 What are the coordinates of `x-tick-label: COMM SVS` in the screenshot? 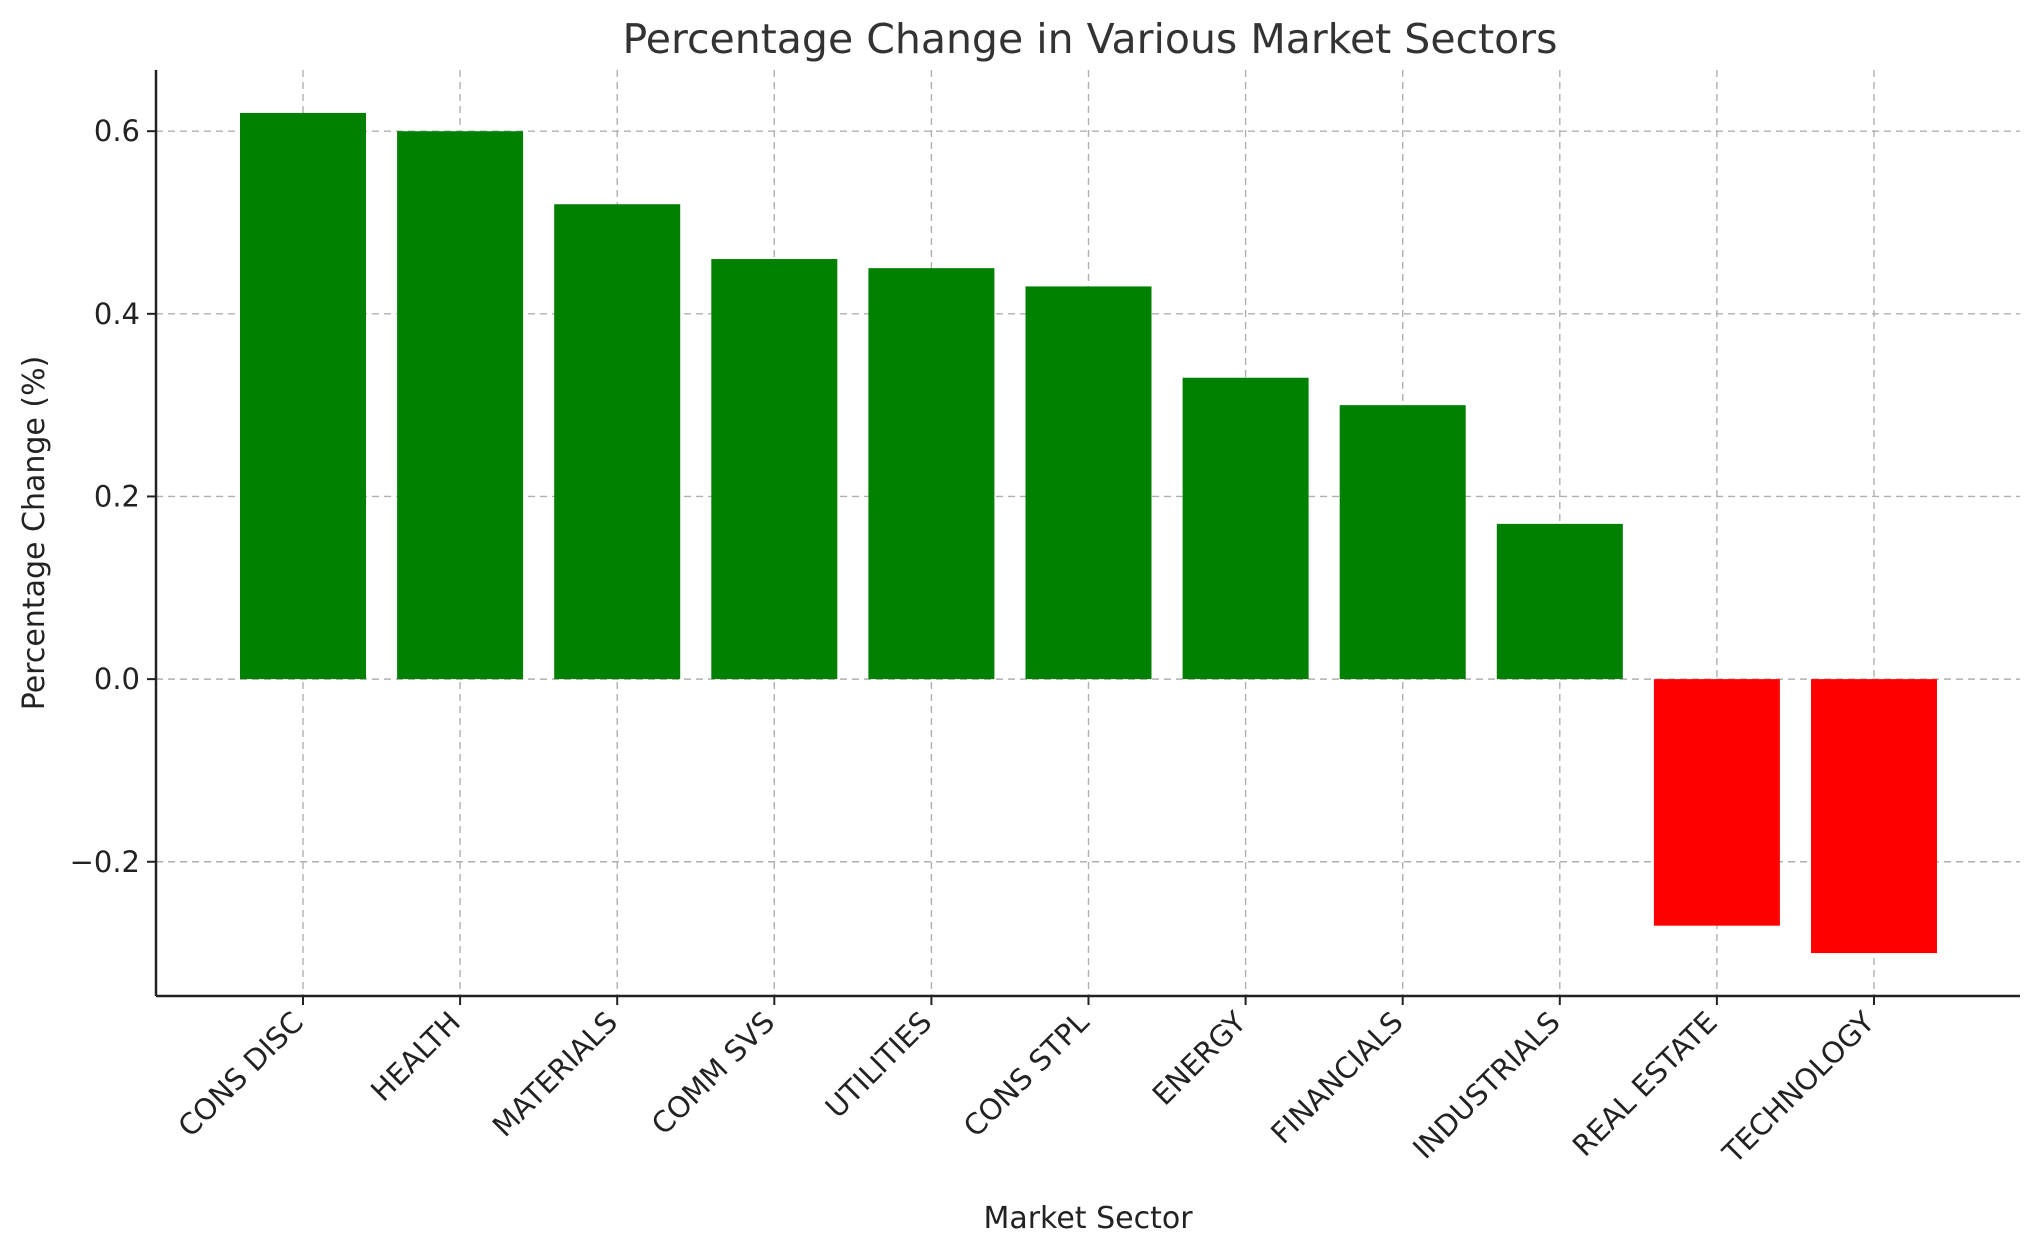 It's located at (713, 1073).